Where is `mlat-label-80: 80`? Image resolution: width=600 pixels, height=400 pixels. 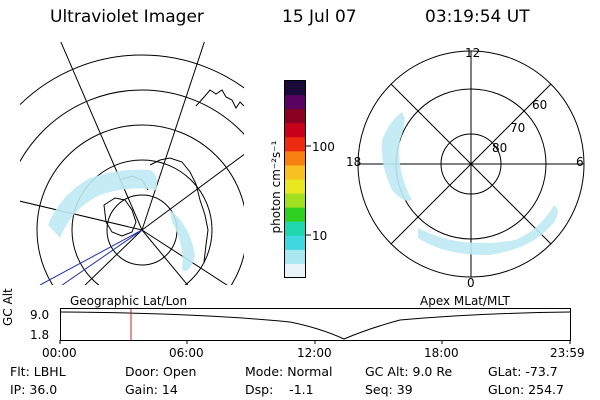
mlat-label-80: 80 is located at coordinates (500, 148).